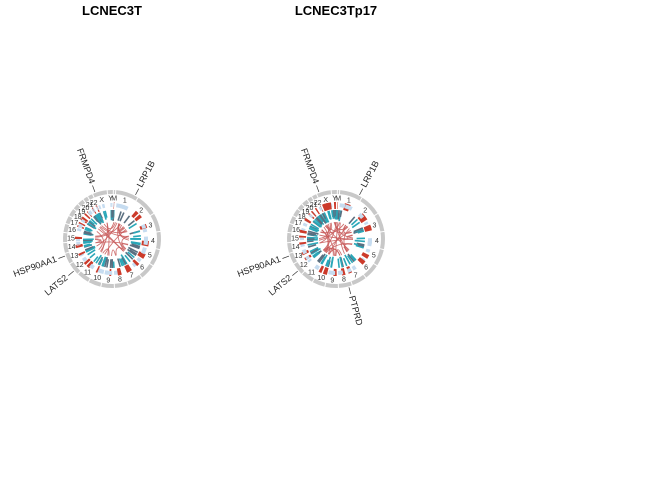 This screenshot has width=672, height=480. Describe the element at coordinates (318, 189) in the screenshot. I see `gene-callout-line` at that location.